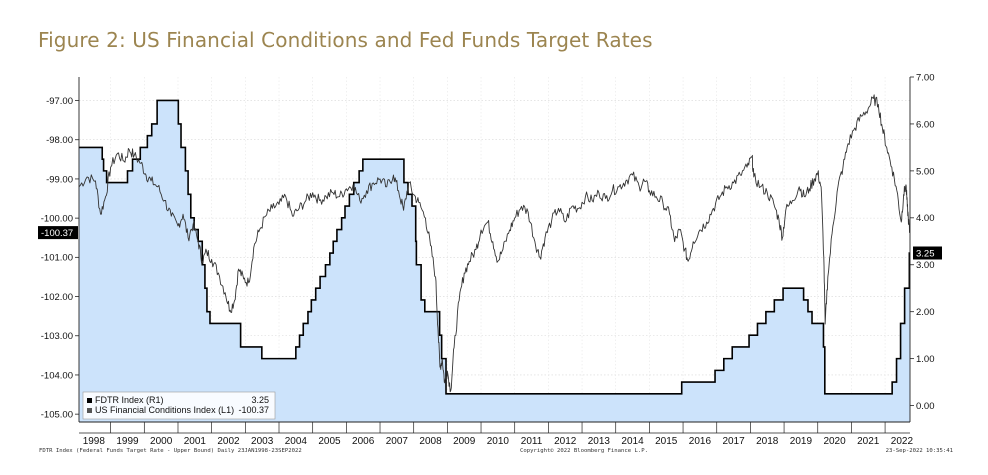 The image size is (988, 475). I want to click on left-tick-label: -105.00, so click(57, 415).